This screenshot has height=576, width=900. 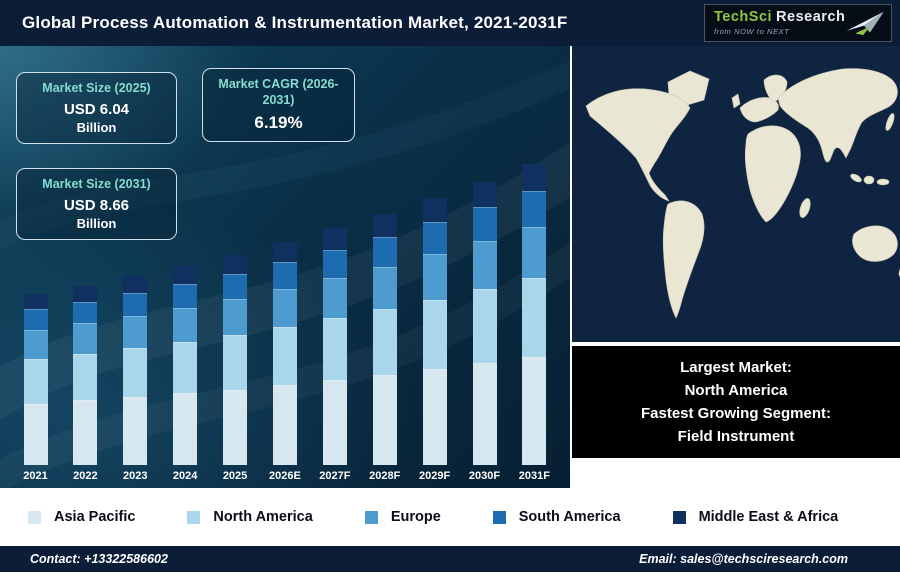 What do you see at coordinates (772, 174) in the screenshot?
I see `continent-africa` at bounding box center [772, 174].